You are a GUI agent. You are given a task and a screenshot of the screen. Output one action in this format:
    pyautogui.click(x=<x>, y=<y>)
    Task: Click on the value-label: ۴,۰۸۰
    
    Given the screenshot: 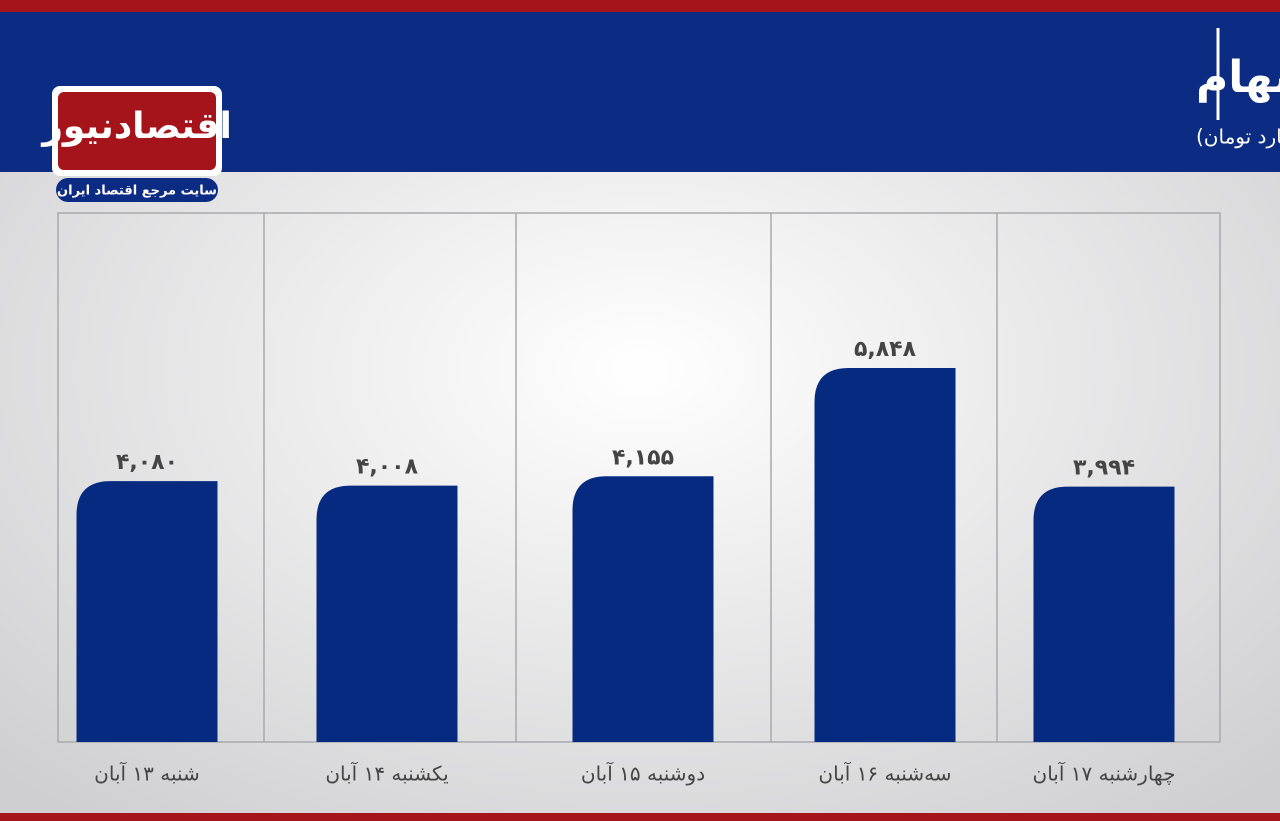 What is the action you would take?
    pyautogui.click(x=147, y=462)
    